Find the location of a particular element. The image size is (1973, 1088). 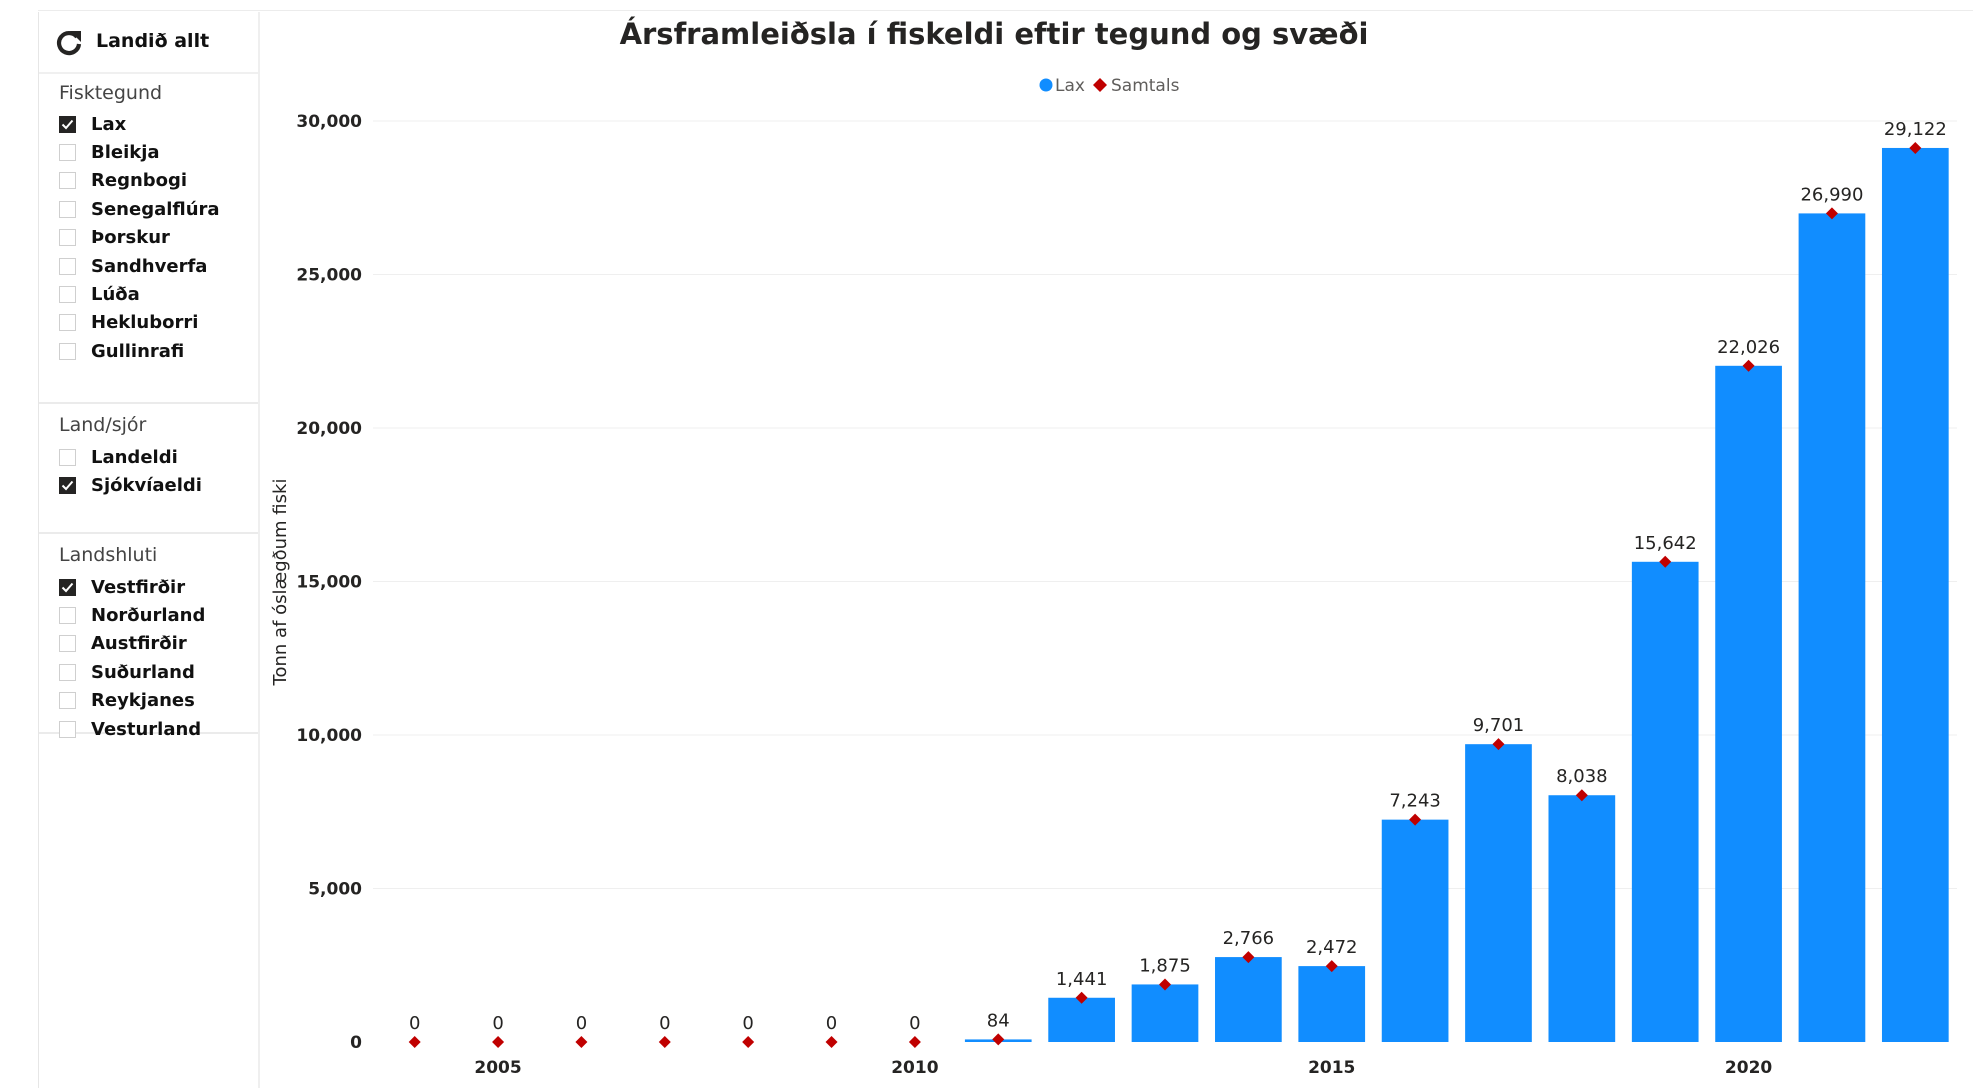

slicer-item: Vestfirðir is located at coordinates (122, 587).